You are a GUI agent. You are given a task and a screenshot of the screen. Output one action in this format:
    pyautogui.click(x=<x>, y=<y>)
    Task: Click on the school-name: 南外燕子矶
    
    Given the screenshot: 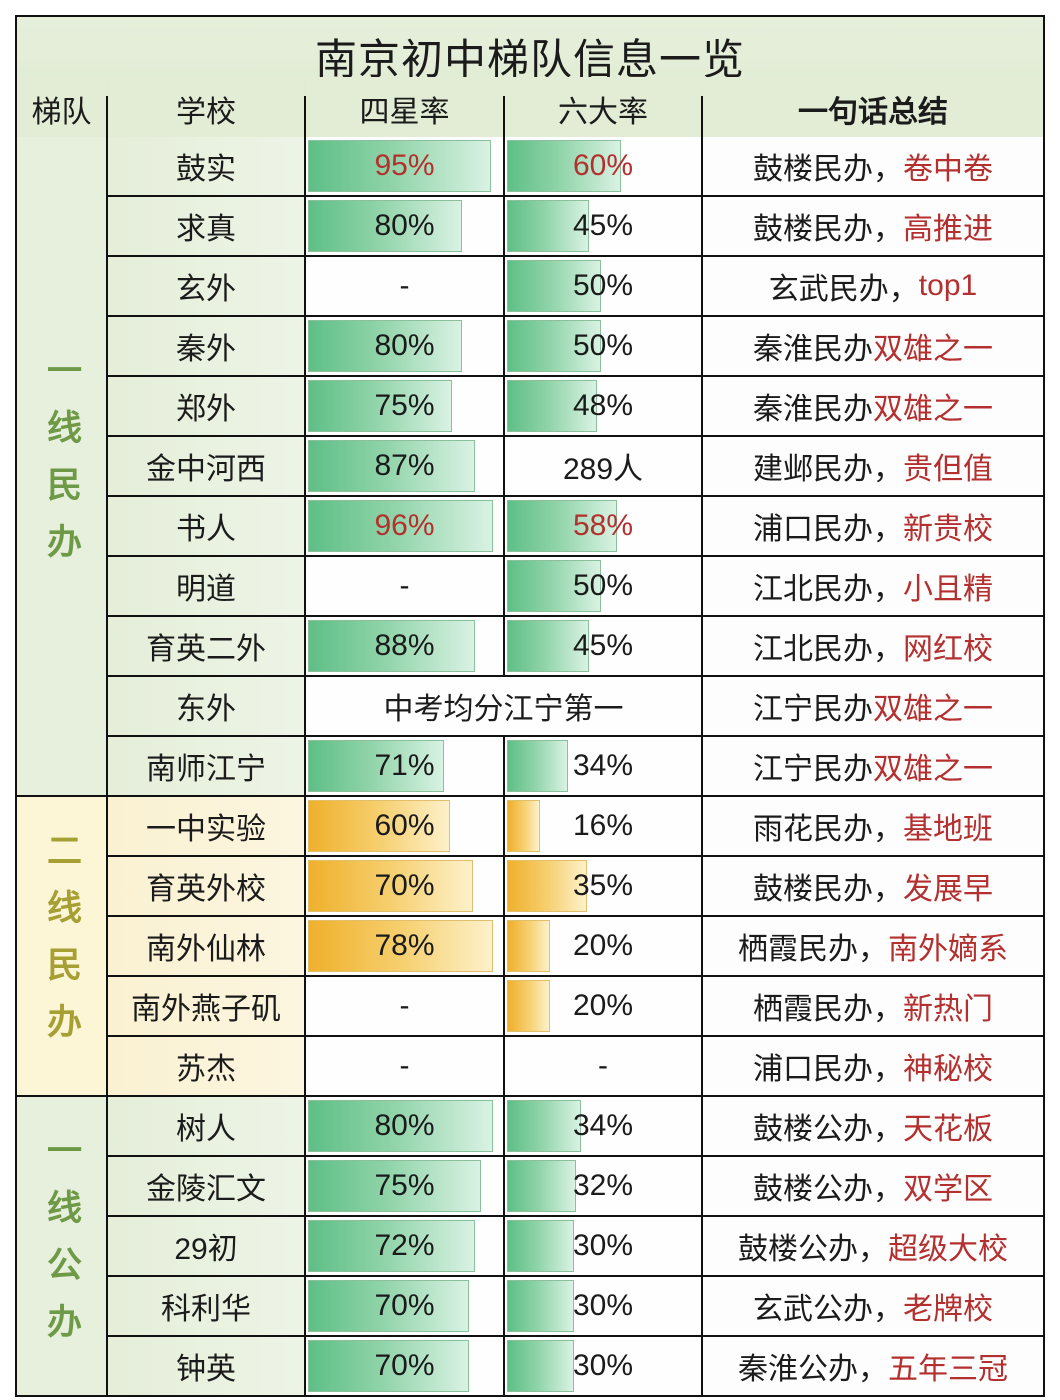 What is the action you would take?
    pyautogui.click(x=206, y=1006)
    